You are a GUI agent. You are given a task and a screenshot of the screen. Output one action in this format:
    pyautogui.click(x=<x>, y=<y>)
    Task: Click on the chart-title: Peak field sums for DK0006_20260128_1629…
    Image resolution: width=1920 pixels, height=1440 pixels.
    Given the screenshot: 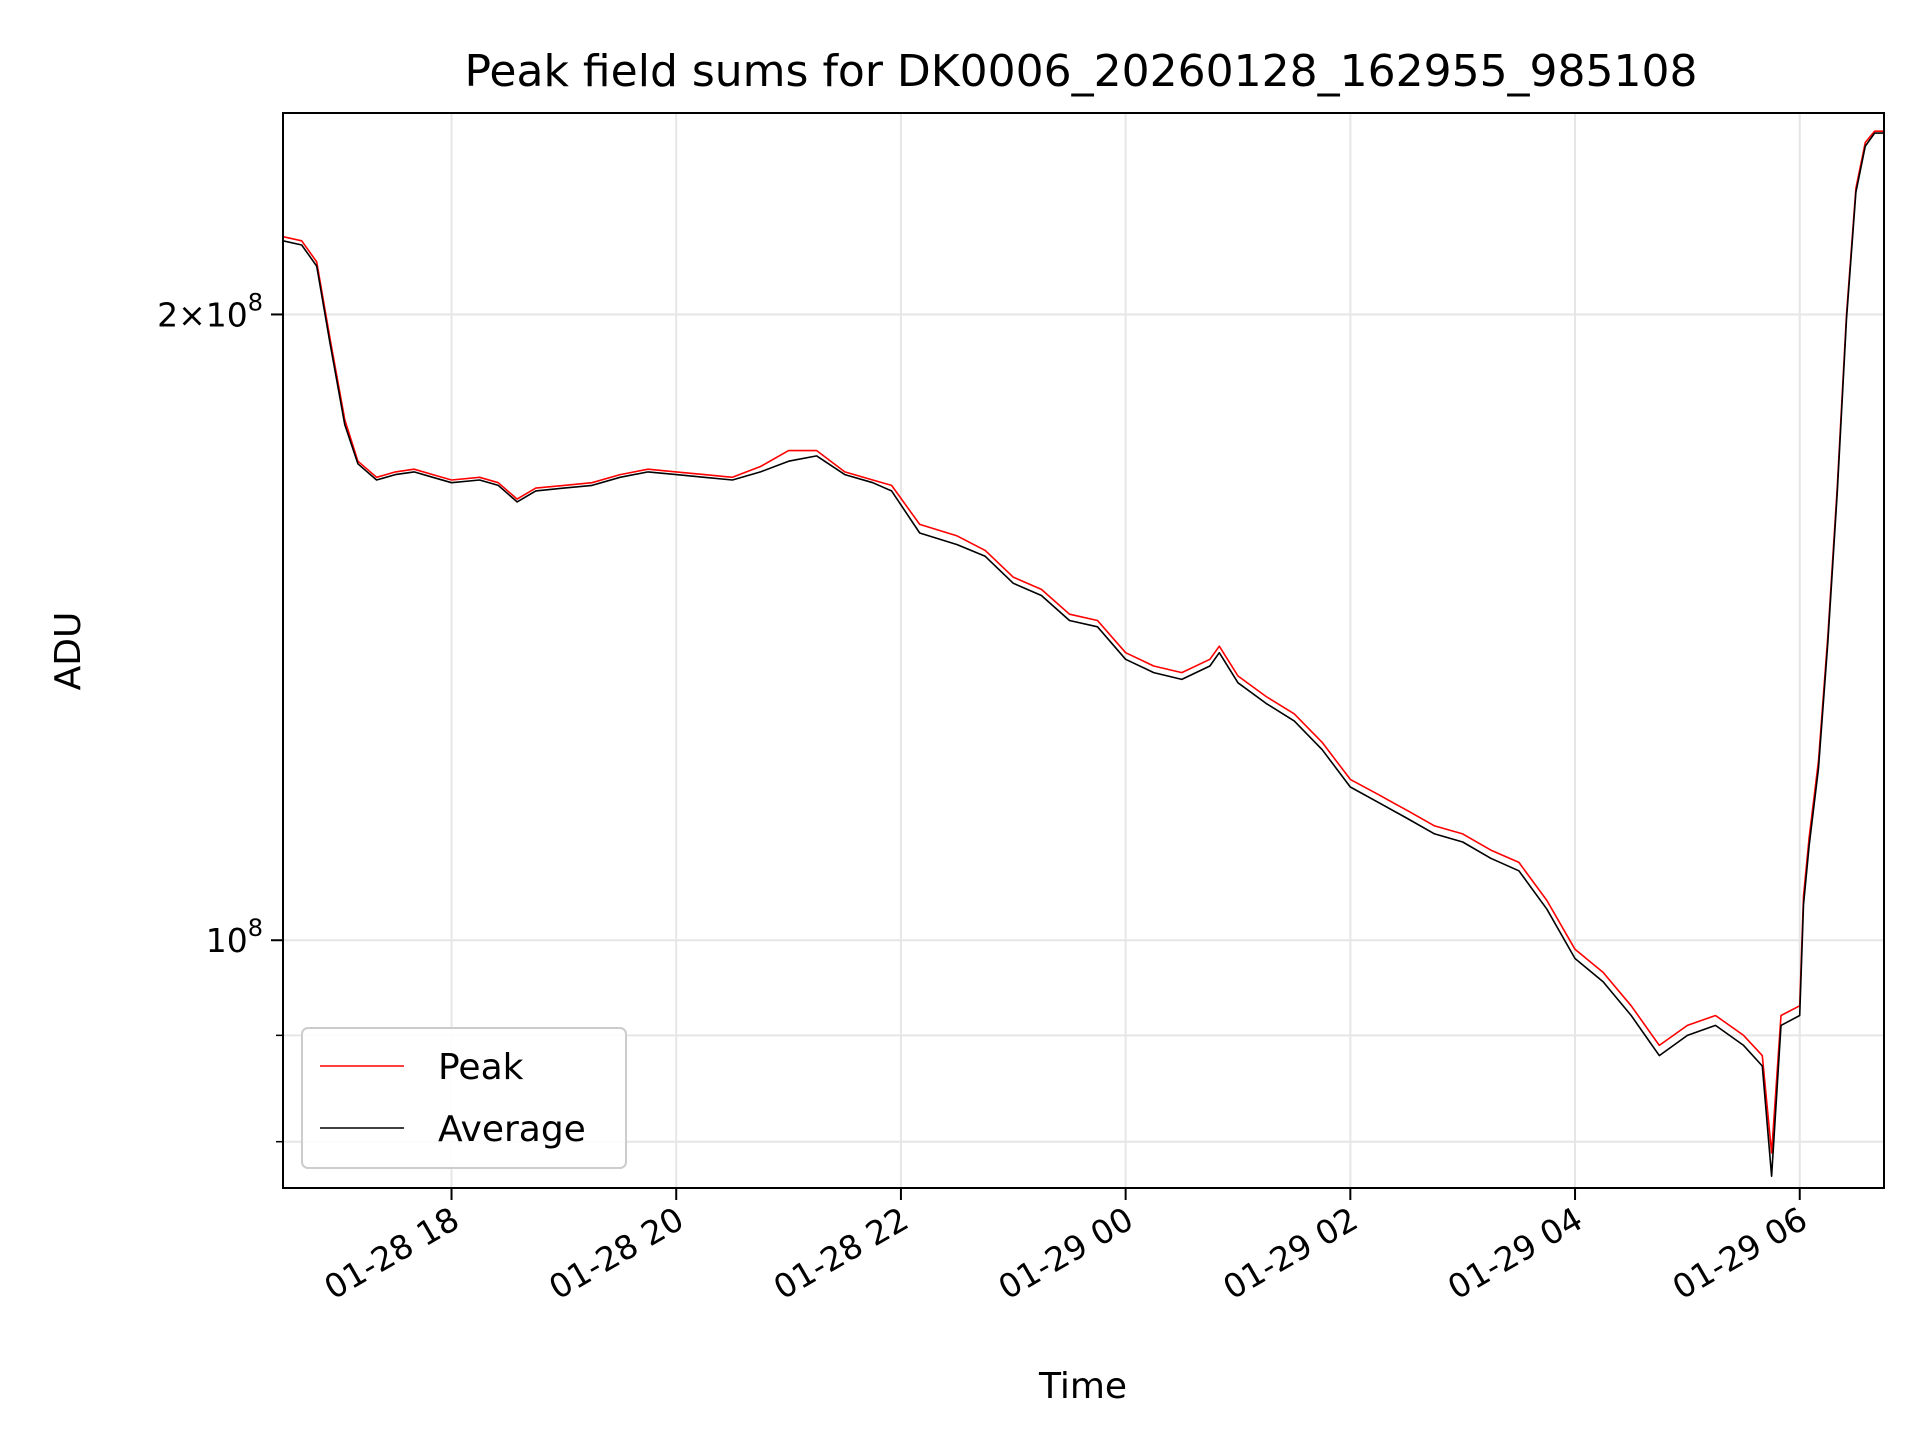 What is the action you would take?
    pyautogui.click(x=1080, y=71)
    